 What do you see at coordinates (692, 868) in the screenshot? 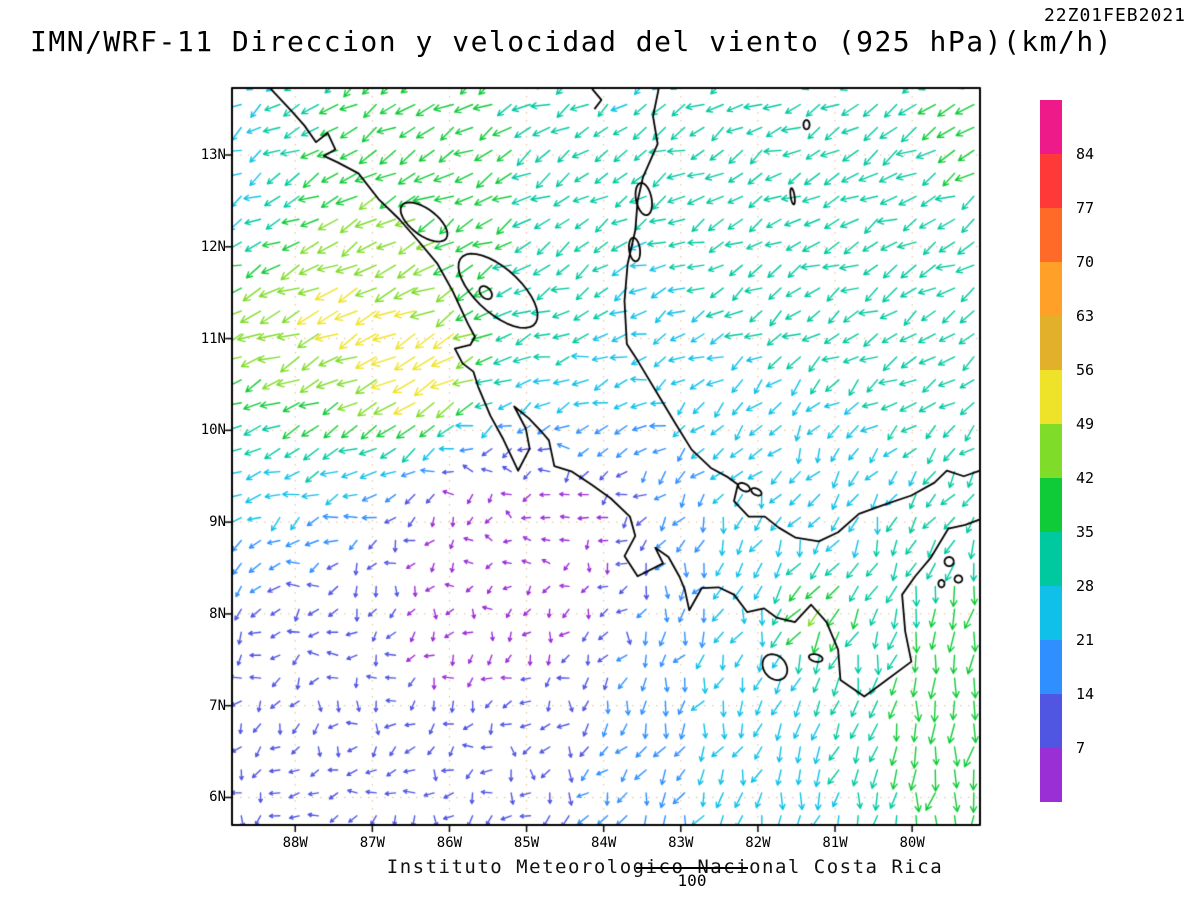
I see `scale-bar-line` at bounding box center [692, 868].